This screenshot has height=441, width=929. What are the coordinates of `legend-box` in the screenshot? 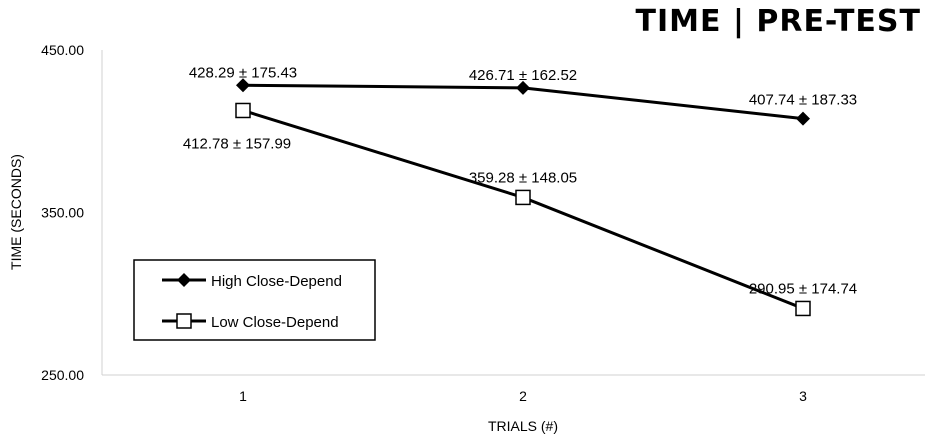 It's located at (254, 300).